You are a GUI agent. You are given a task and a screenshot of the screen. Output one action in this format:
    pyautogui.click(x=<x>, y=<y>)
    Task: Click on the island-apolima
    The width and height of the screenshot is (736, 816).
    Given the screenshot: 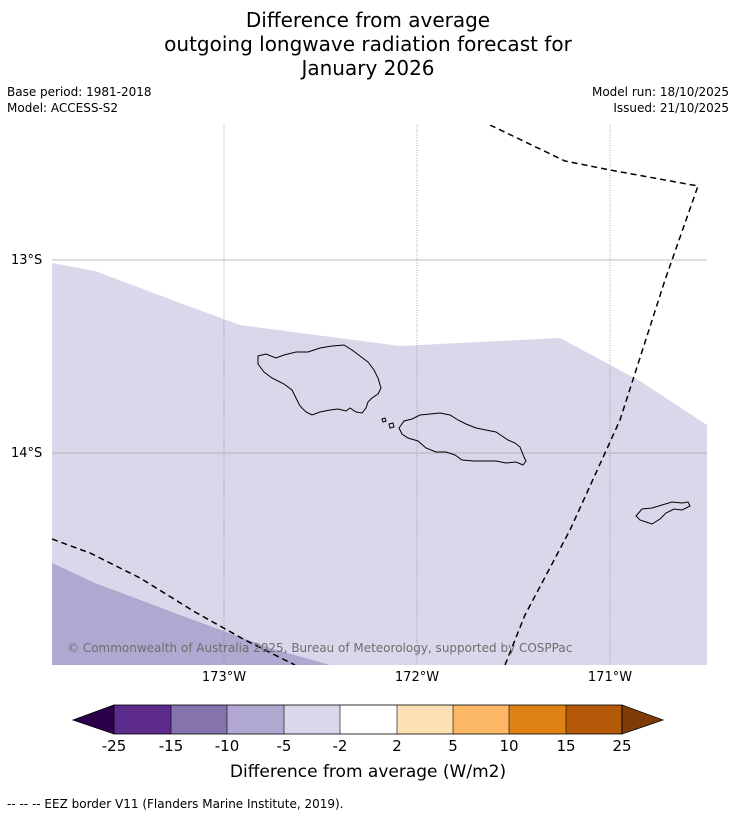 What is the action you would take?
    pyautogui.click(x=384, y=420)
    